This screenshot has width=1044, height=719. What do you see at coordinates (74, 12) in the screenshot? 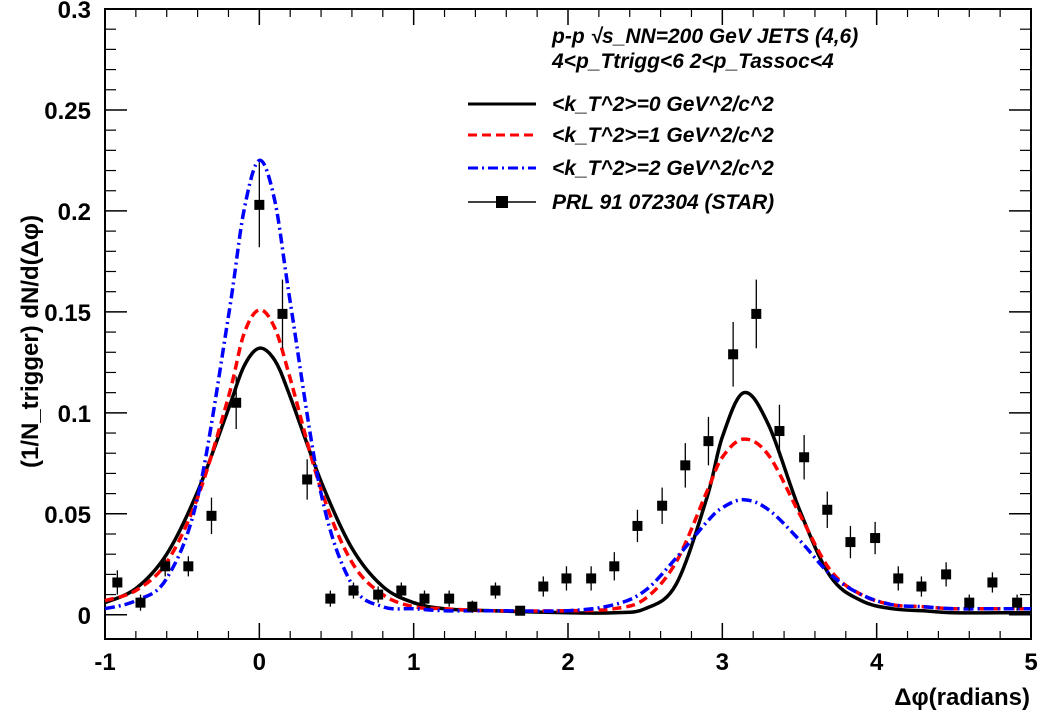
I see `y-tick-label: 0.3` at bounding box center [74, 12].